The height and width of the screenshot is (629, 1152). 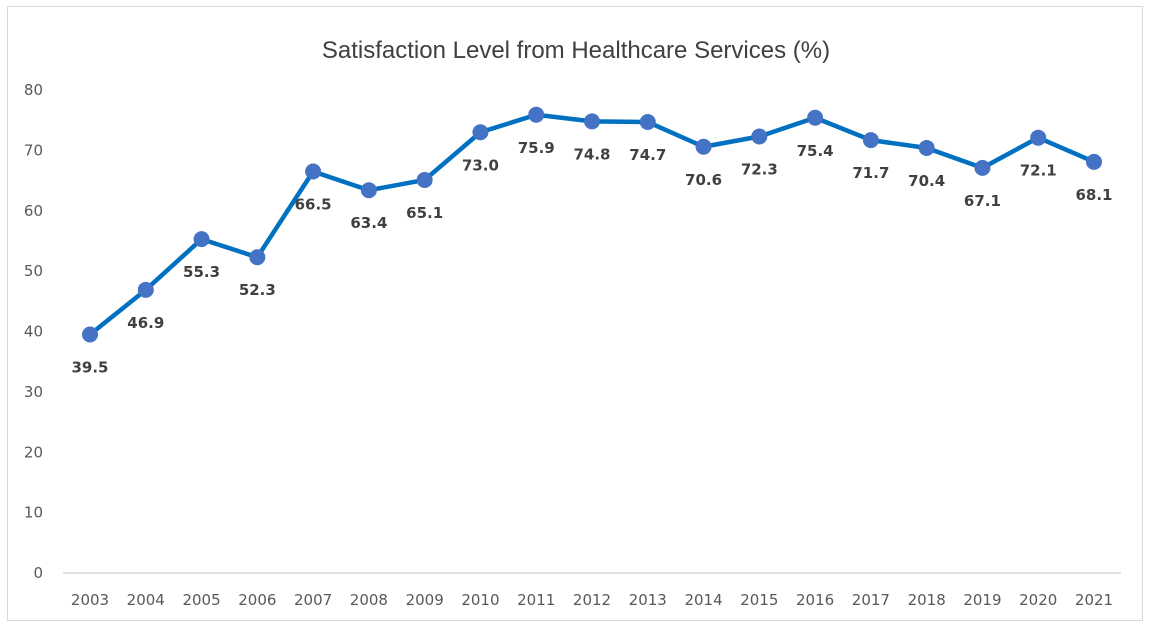 What do you see at coordinates (257, 600) in the screenshot?
I see `x-tick-label: 2006` at bounding box center [257, 600].